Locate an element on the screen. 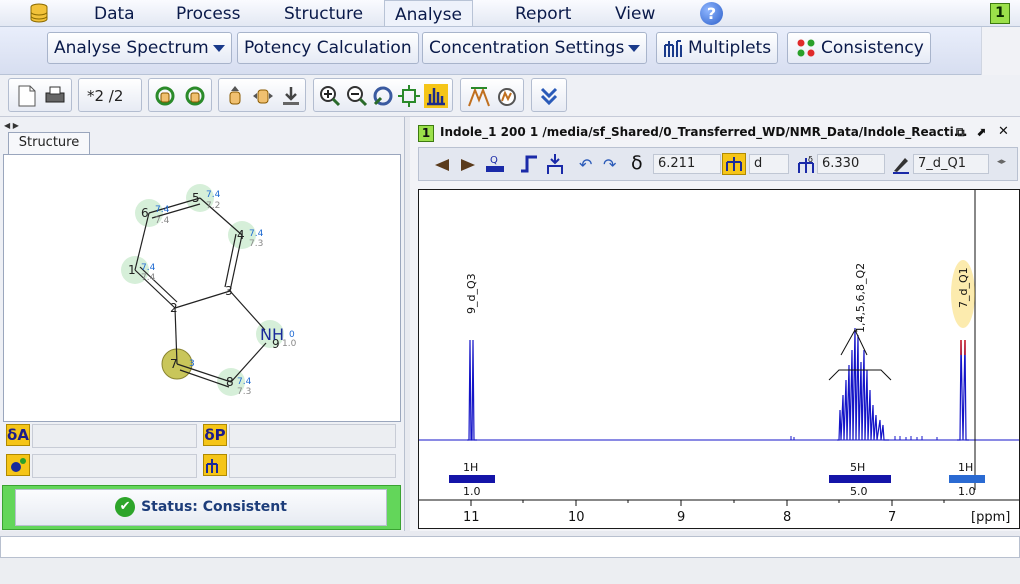 This screenshot has width=1020, height=584. zoom-reset-icon is located at coordinates (383, 96).